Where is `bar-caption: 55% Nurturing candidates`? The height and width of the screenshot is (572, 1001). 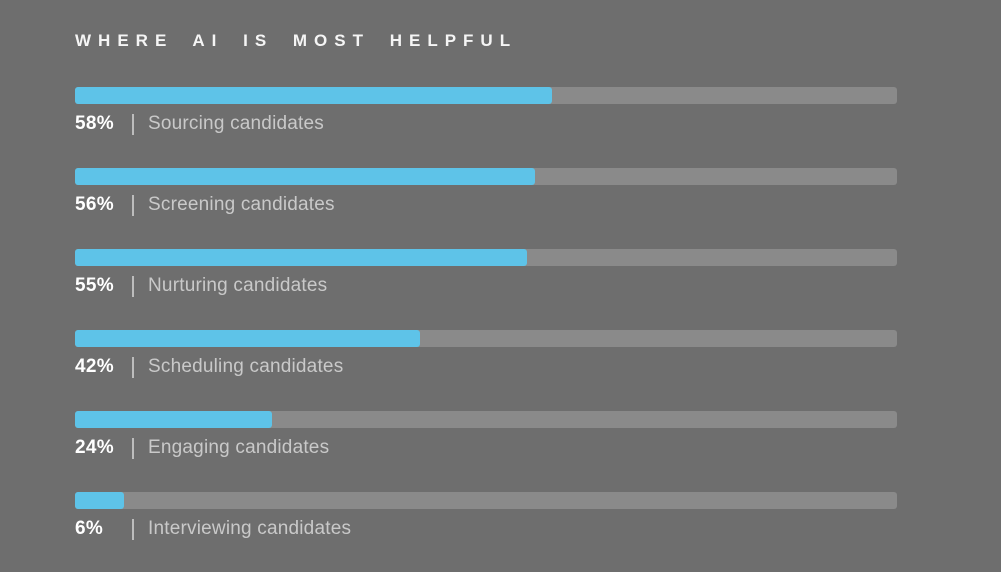
bar-caption: 55% Nurturing candidates is located at coordinates (486, 286).